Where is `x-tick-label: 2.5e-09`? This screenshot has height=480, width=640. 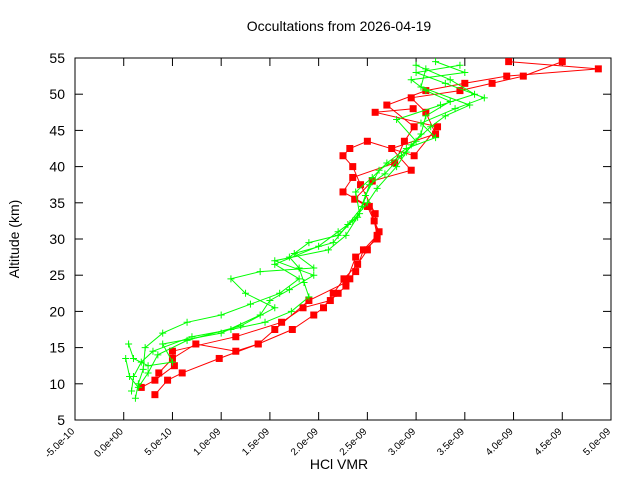 x-tick-label: 2.5e-09 is located at coordinates (354, 442).